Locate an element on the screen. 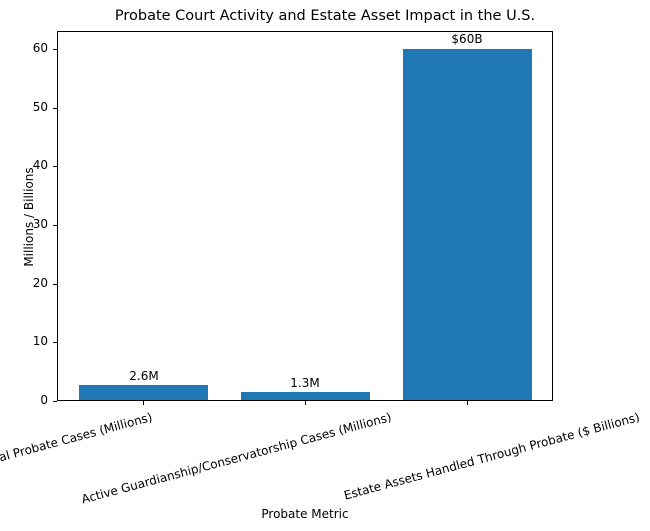 Image resolution: width=650 pixels, height=531 pixels. data-label: 1.3M is located at coordinates (305, 383).